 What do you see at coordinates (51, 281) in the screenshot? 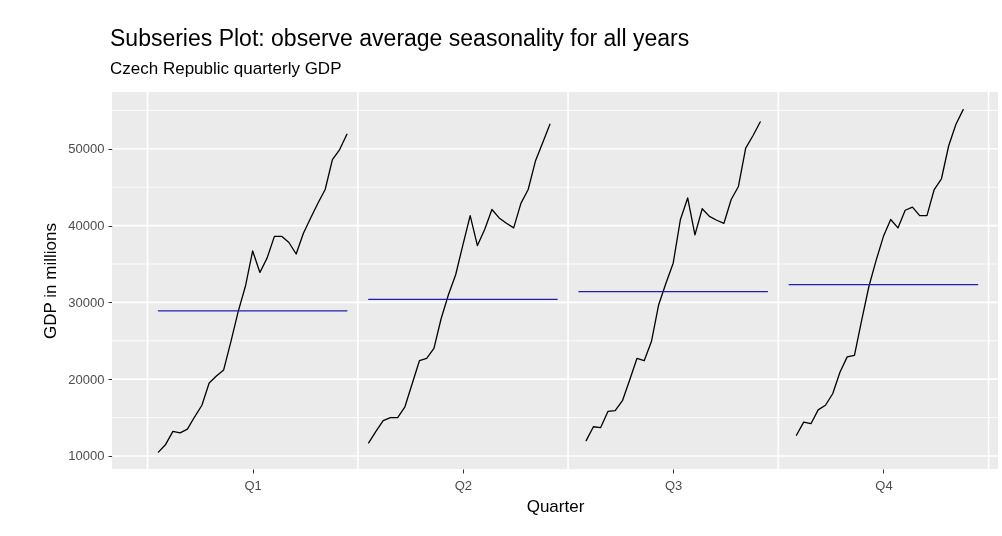
I see `y-axis-title: GDP in millions` at bounding box center [51, 281].